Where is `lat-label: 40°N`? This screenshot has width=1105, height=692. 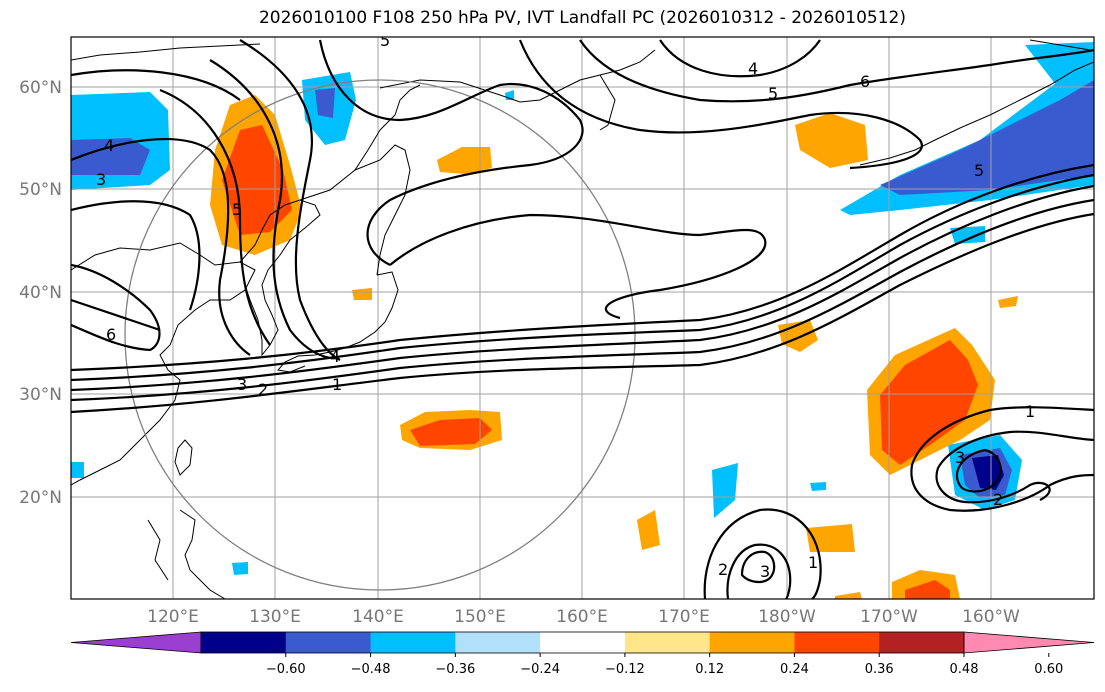
lat-label: 40°N is located at coordinates (40, 293).